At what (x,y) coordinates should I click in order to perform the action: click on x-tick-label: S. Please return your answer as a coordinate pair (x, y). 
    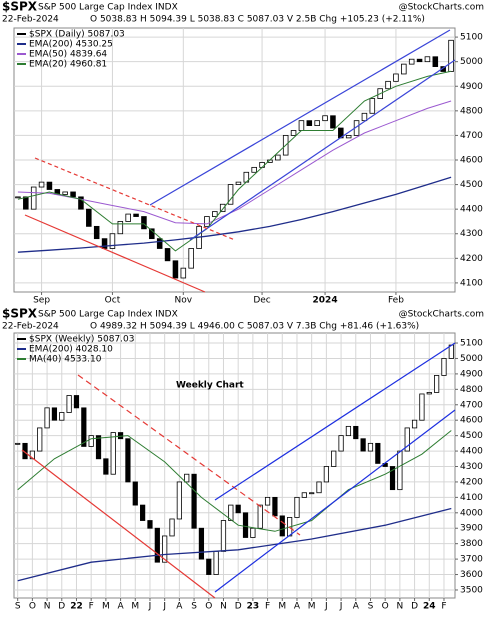
    Looking at the image, I should click on (371, 607).